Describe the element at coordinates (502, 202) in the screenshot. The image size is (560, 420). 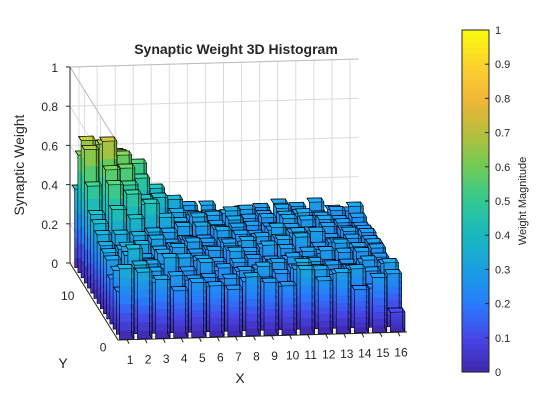
I see `colorbar-tick-label: 0.5` at that location.